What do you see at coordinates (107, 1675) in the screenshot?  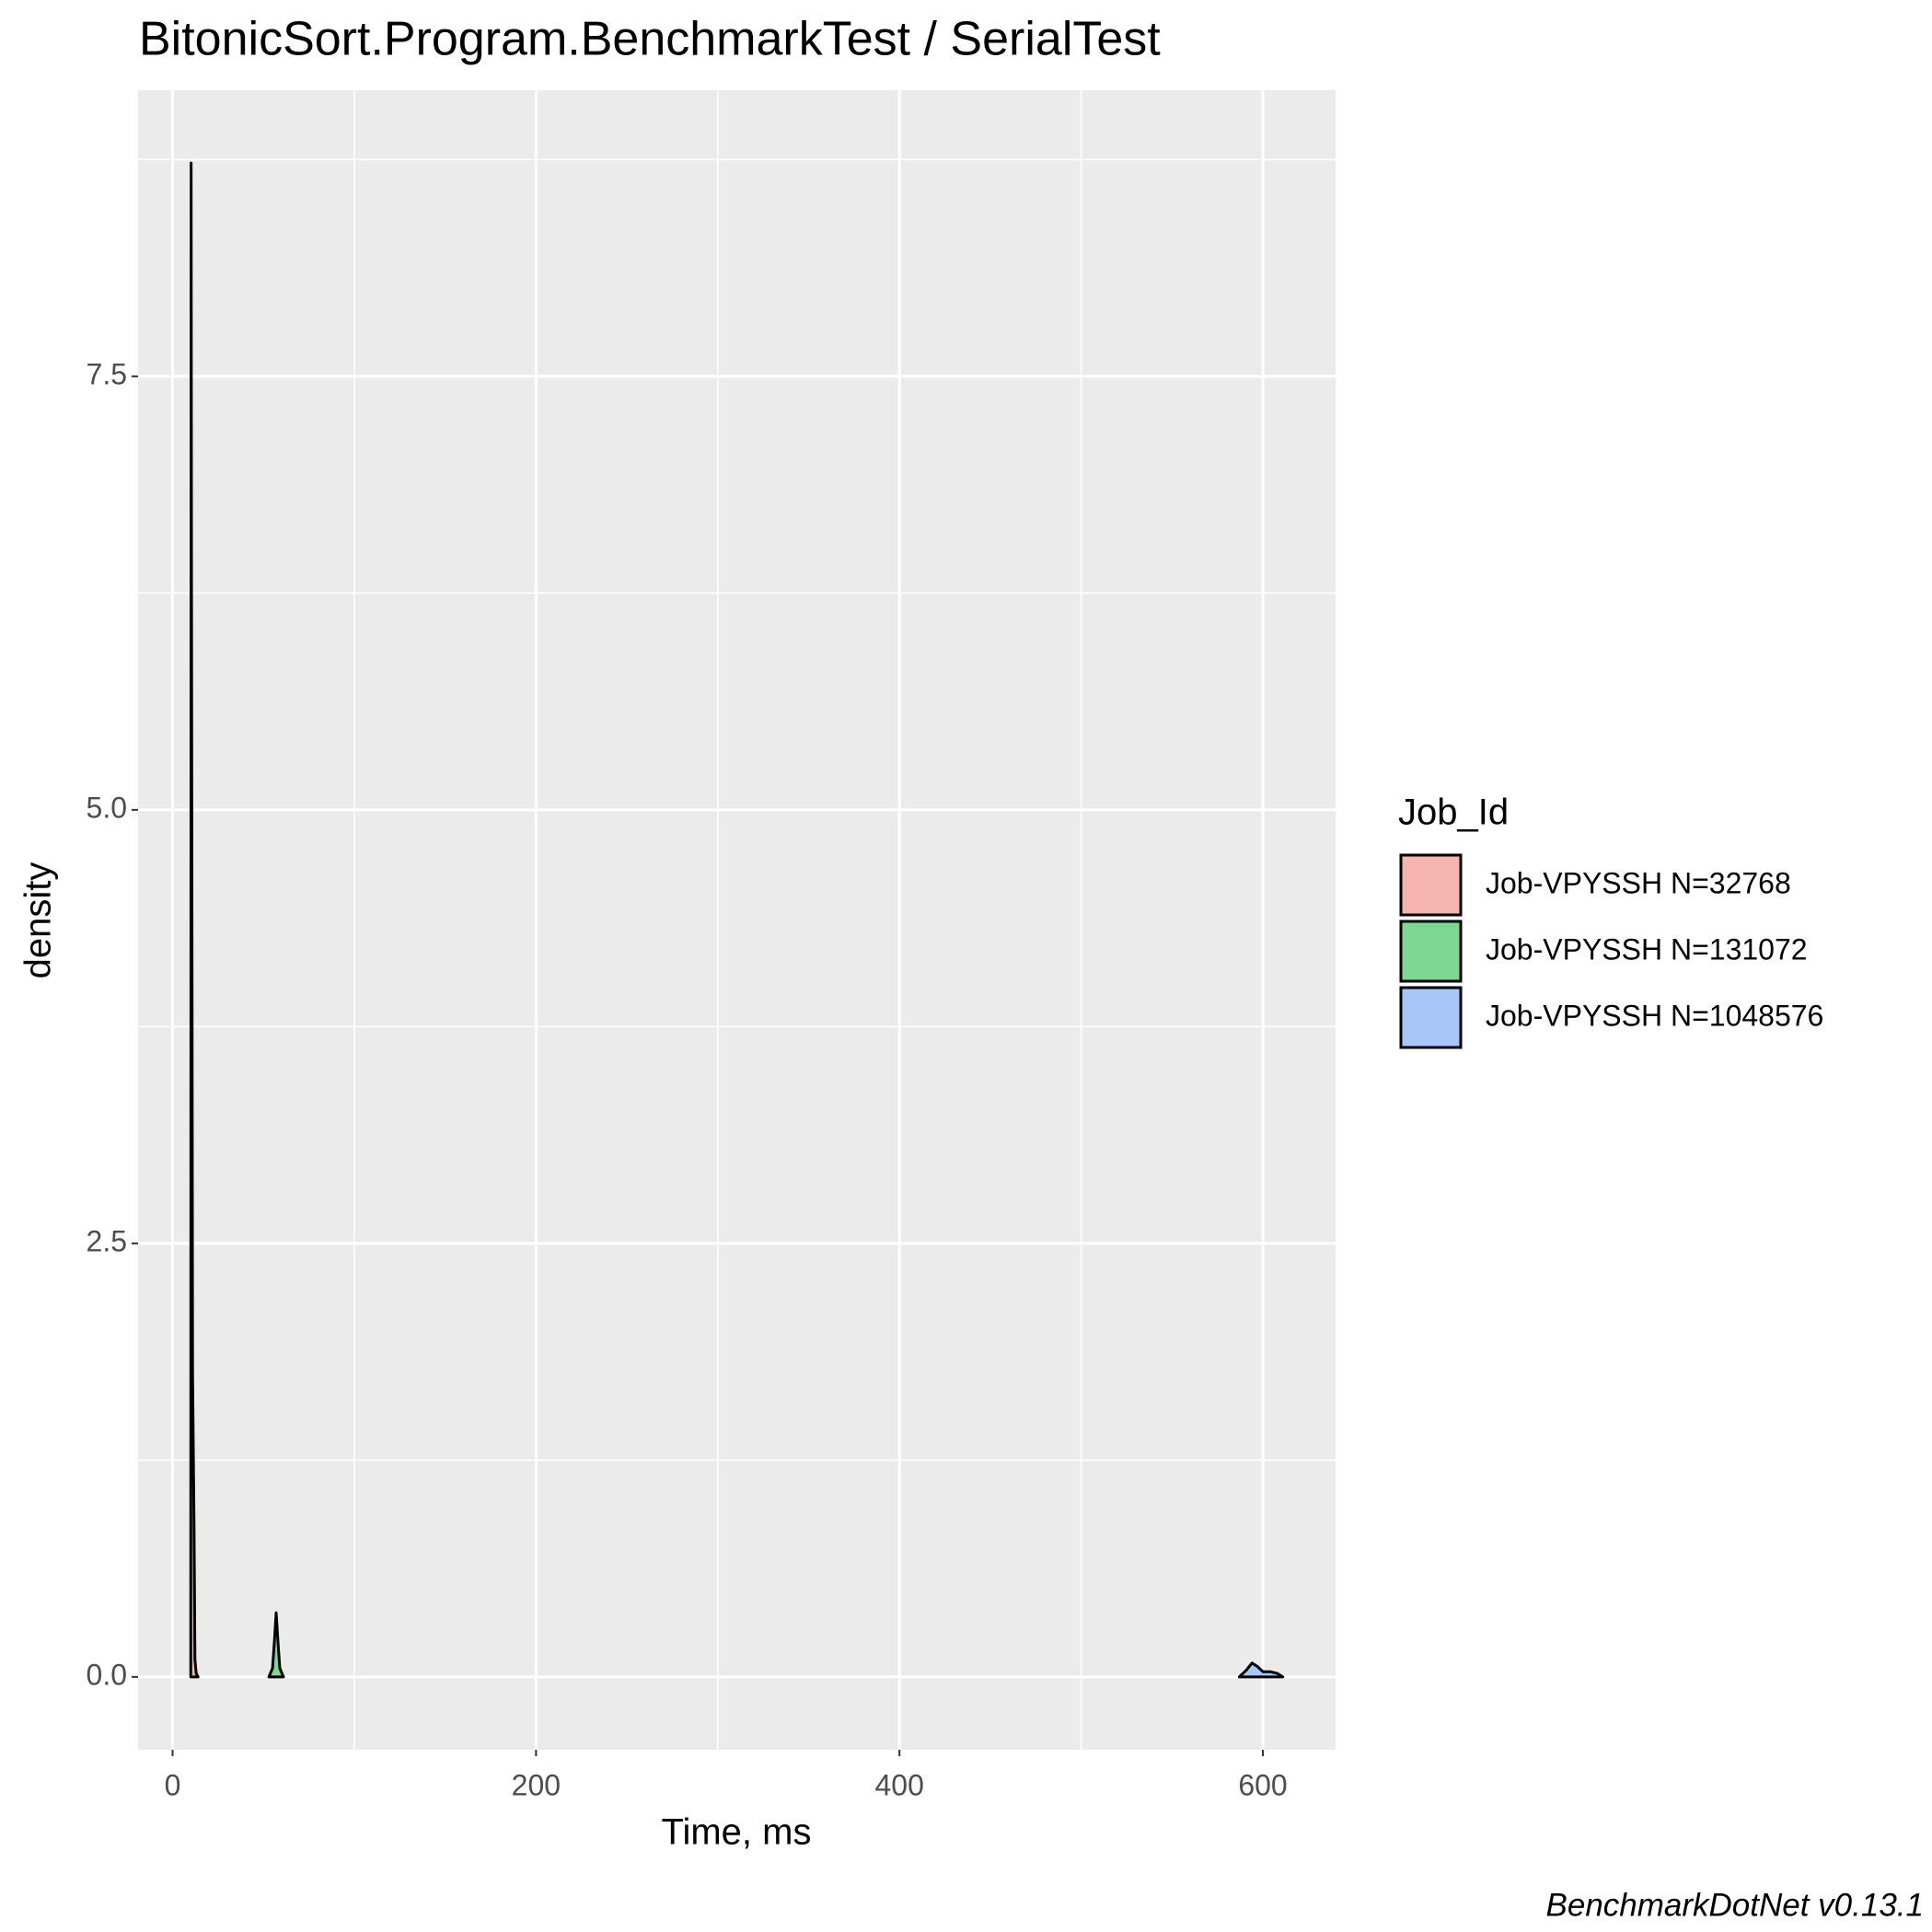 I see `y-tick-label: 0.0` at bounding box center [107, 1675].